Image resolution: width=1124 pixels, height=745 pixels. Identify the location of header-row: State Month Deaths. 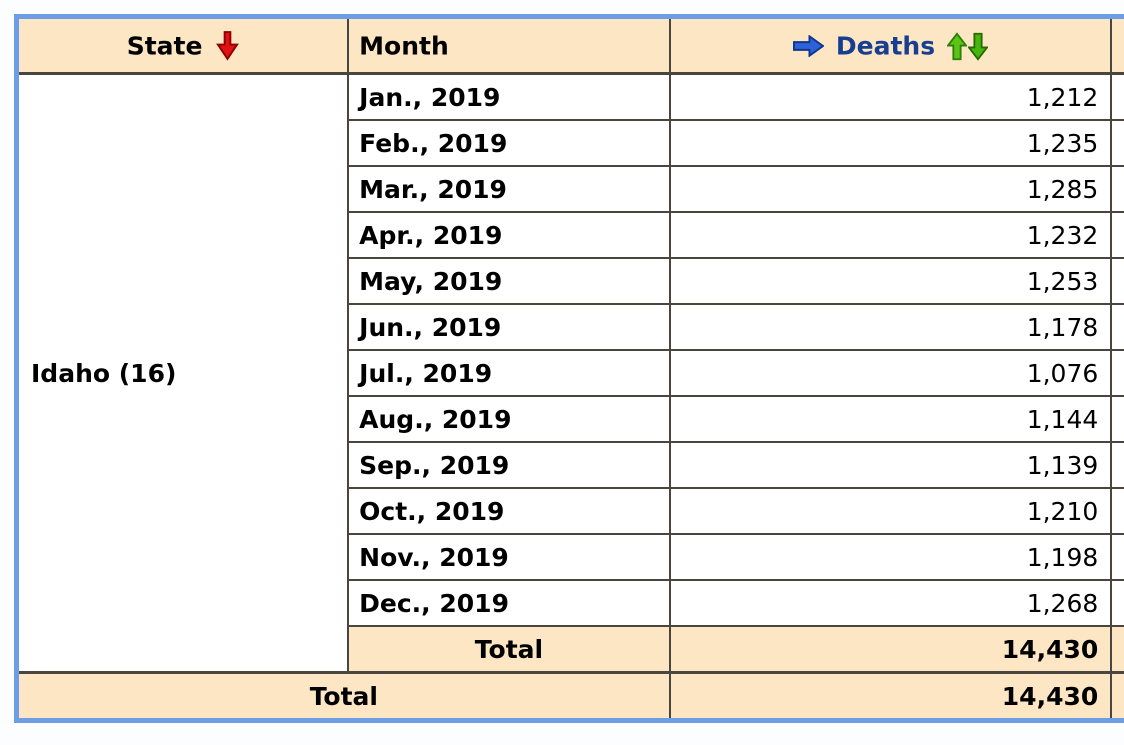
(569, 45).